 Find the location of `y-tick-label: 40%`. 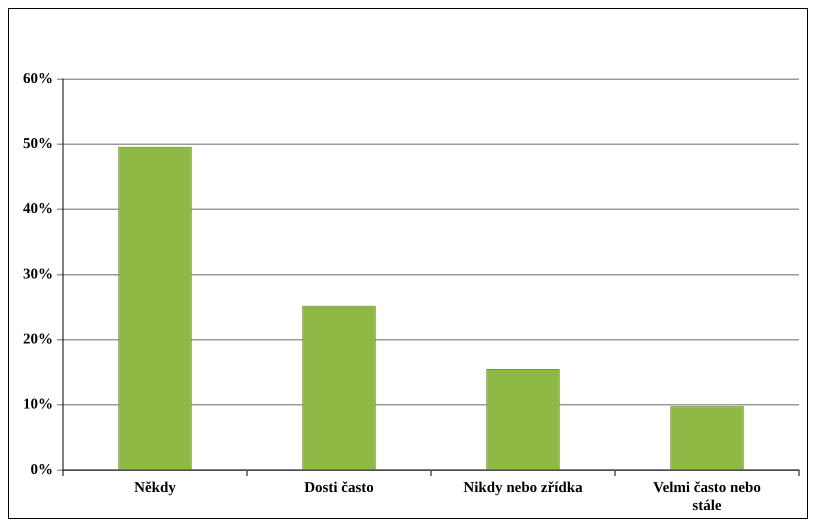

y-tick-label: 40% is located at coordinates (38, 209).